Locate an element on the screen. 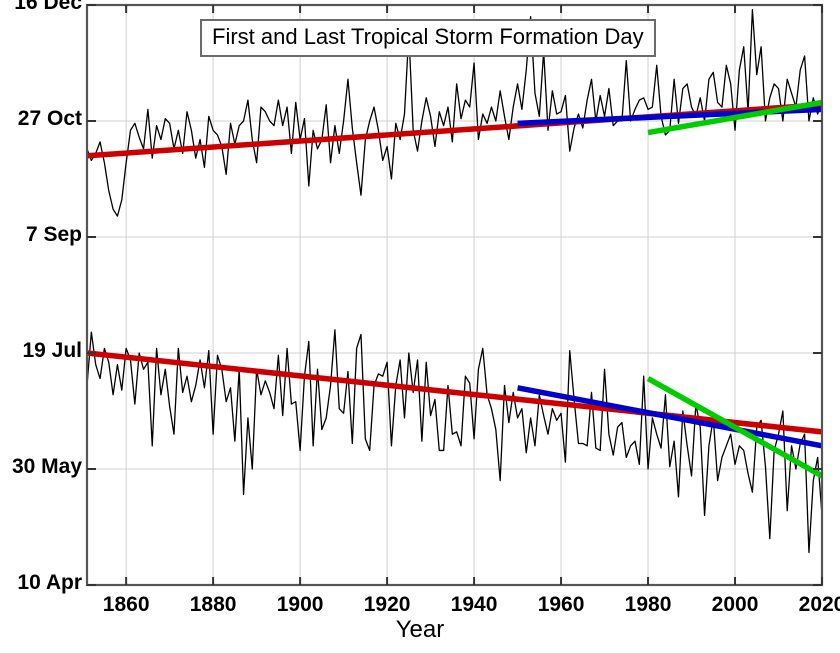 The height and width of the screenshot is (653, 840). x-tick-label: 1860 is located at coordinates (126, 604).